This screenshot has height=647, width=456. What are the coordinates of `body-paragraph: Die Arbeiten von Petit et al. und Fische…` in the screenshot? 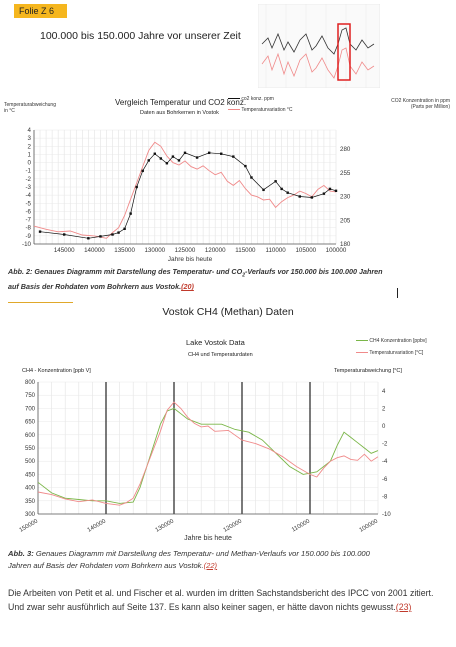 It's located at (228, 600).